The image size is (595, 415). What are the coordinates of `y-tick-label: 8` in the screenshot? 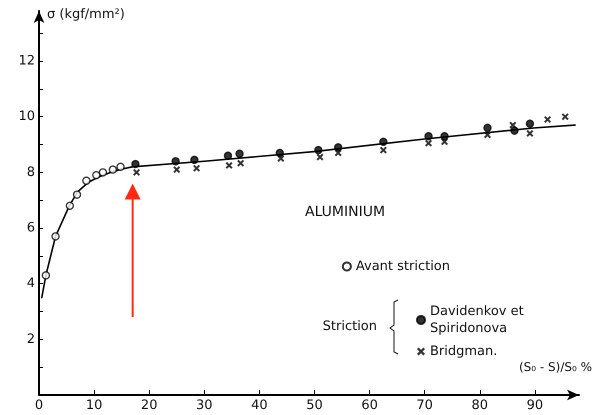 It's located at (30, 172).